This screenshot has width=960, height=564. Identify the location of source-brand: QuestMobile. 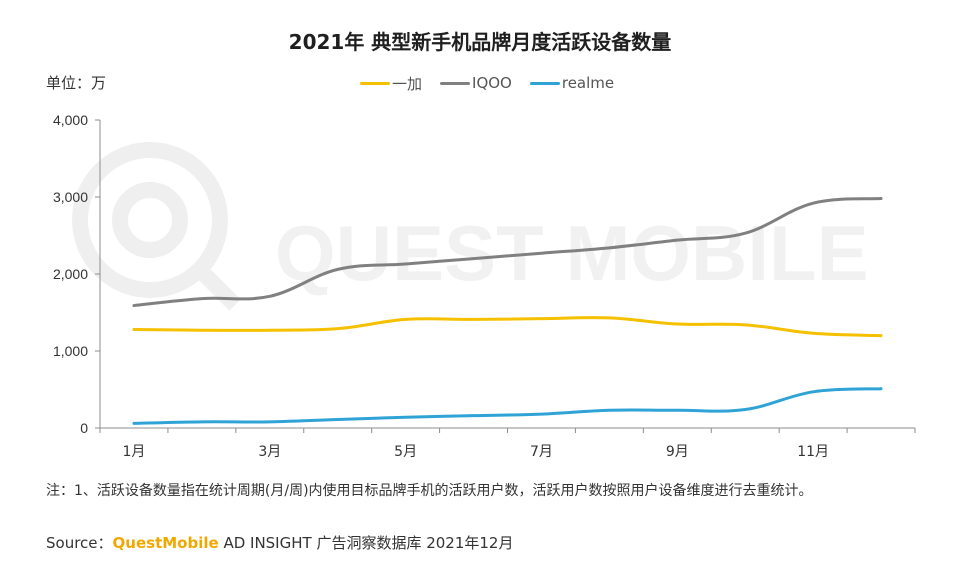
(165, 543).